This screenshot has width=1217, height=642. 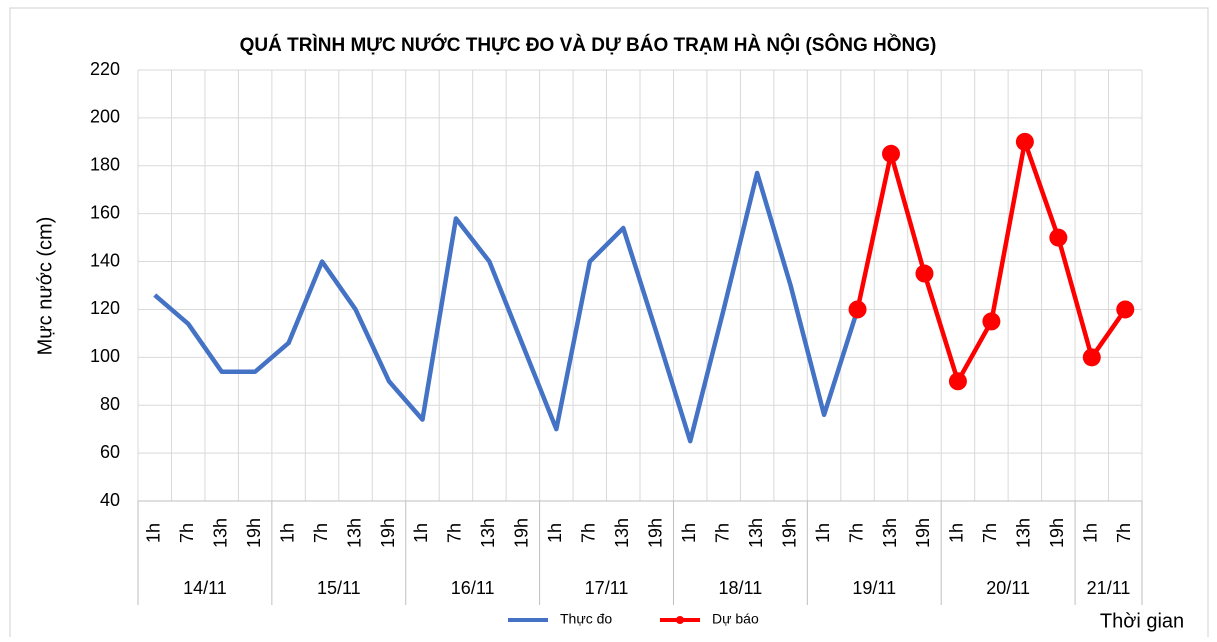 I want to click on date-group-label: 14/11, so click(x=205, y=588).